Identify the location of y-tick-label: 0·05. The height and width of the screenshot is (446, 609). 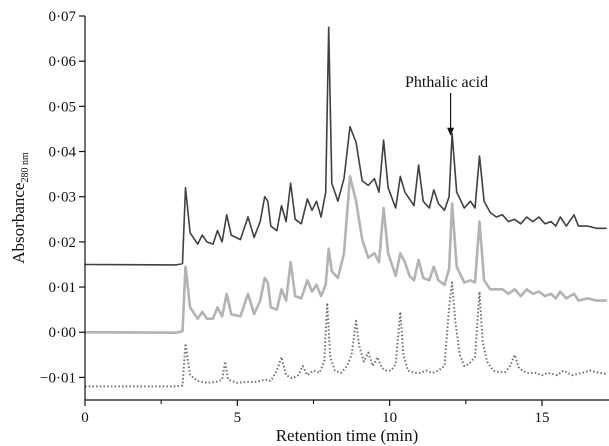
(63, 107).